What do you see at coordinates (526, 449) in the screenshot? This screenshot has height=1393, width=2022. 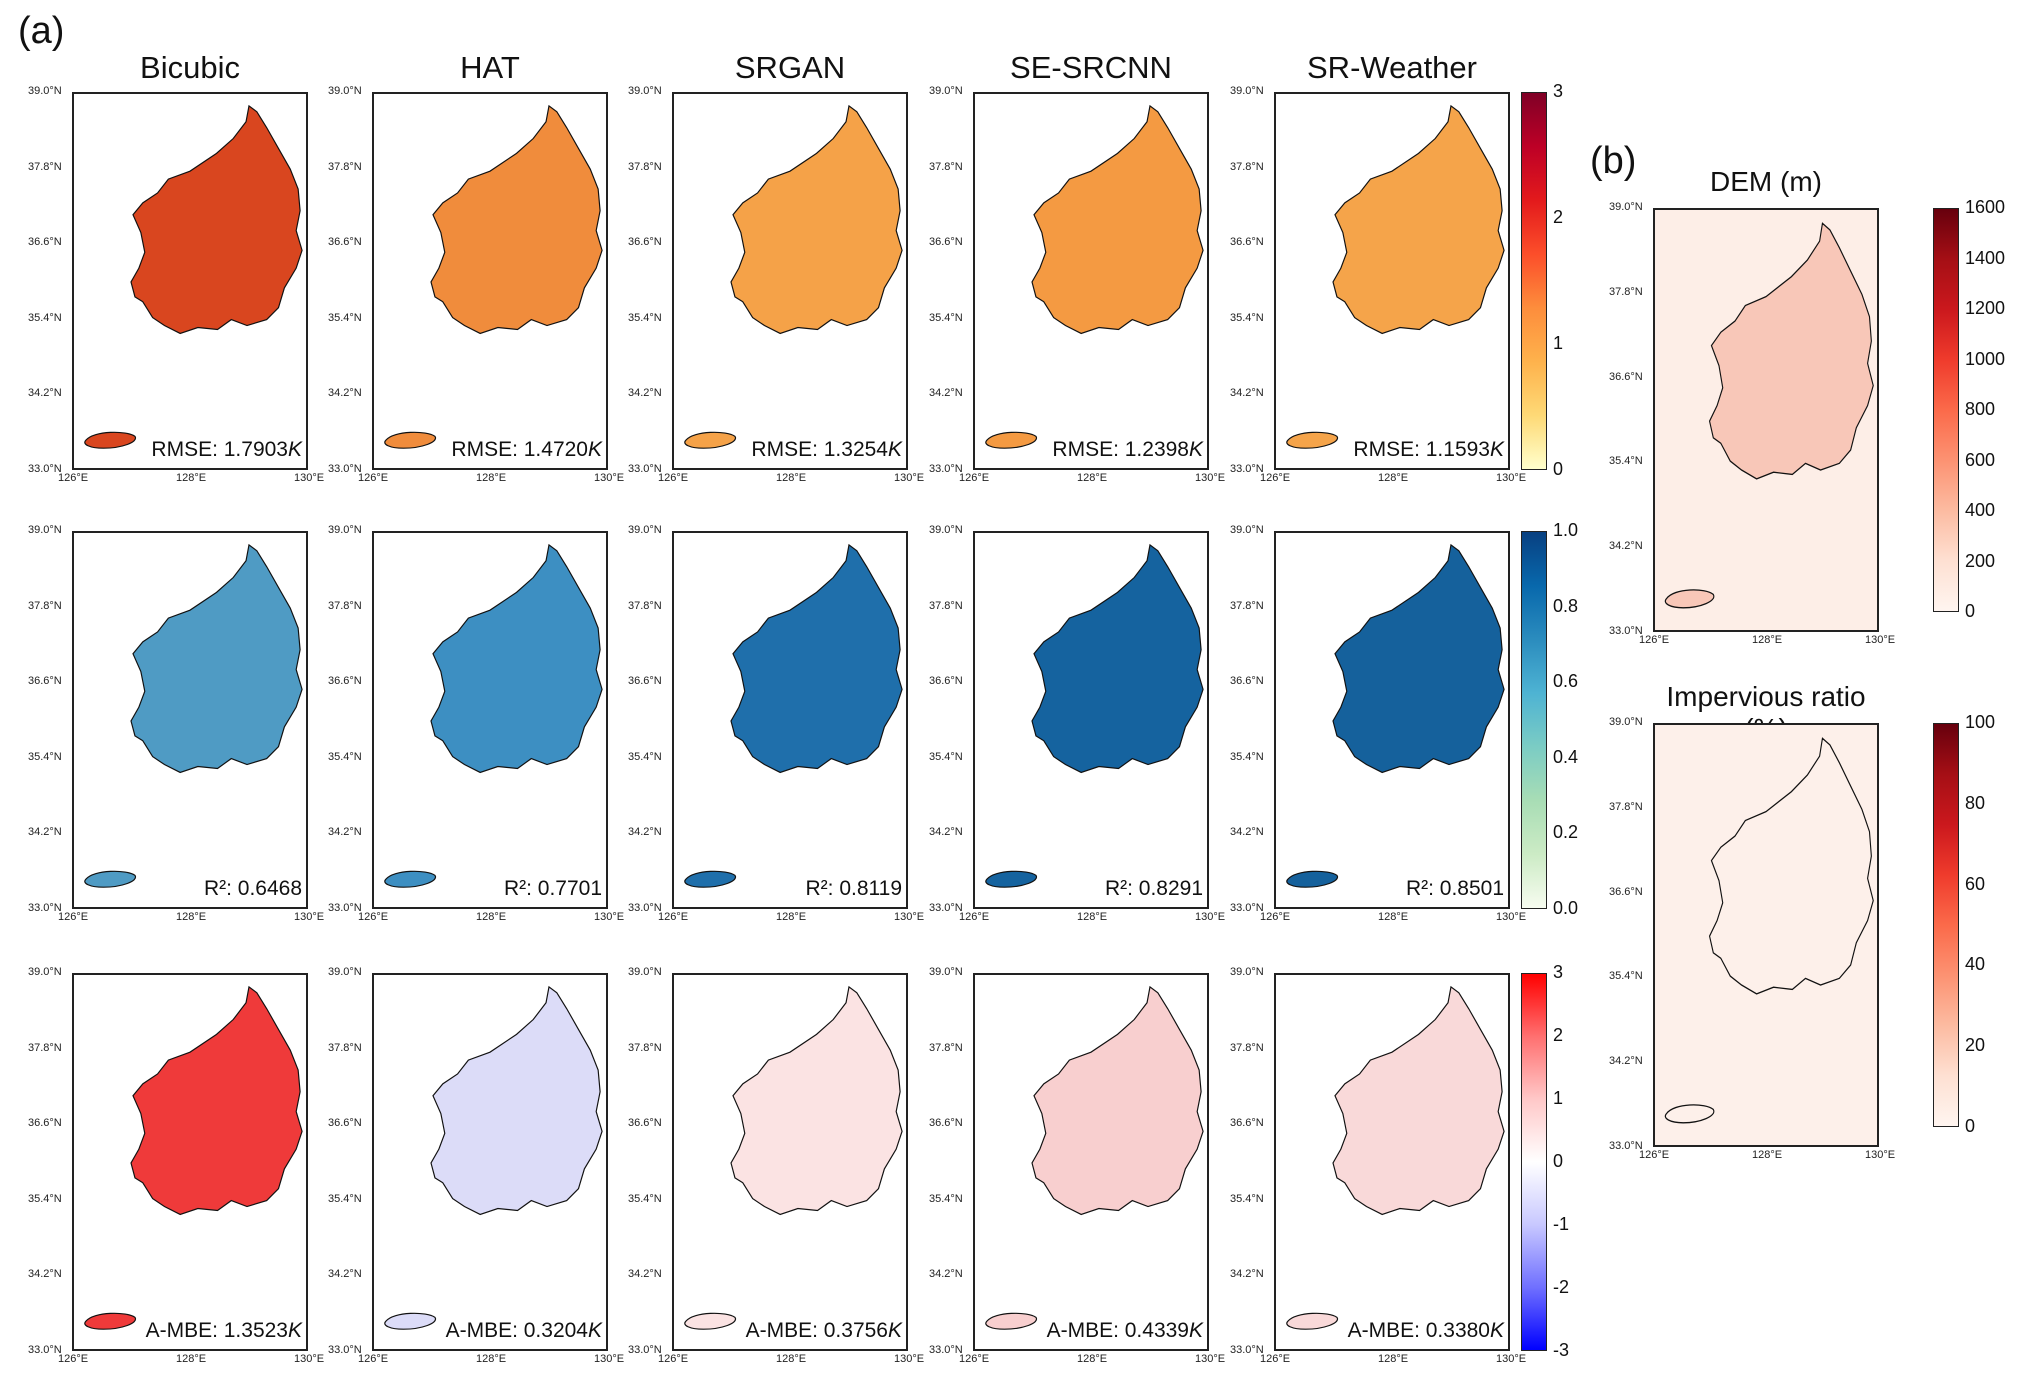 I see `metric-label: RMSE: 1.4720K` at bounding box center [526, 449].